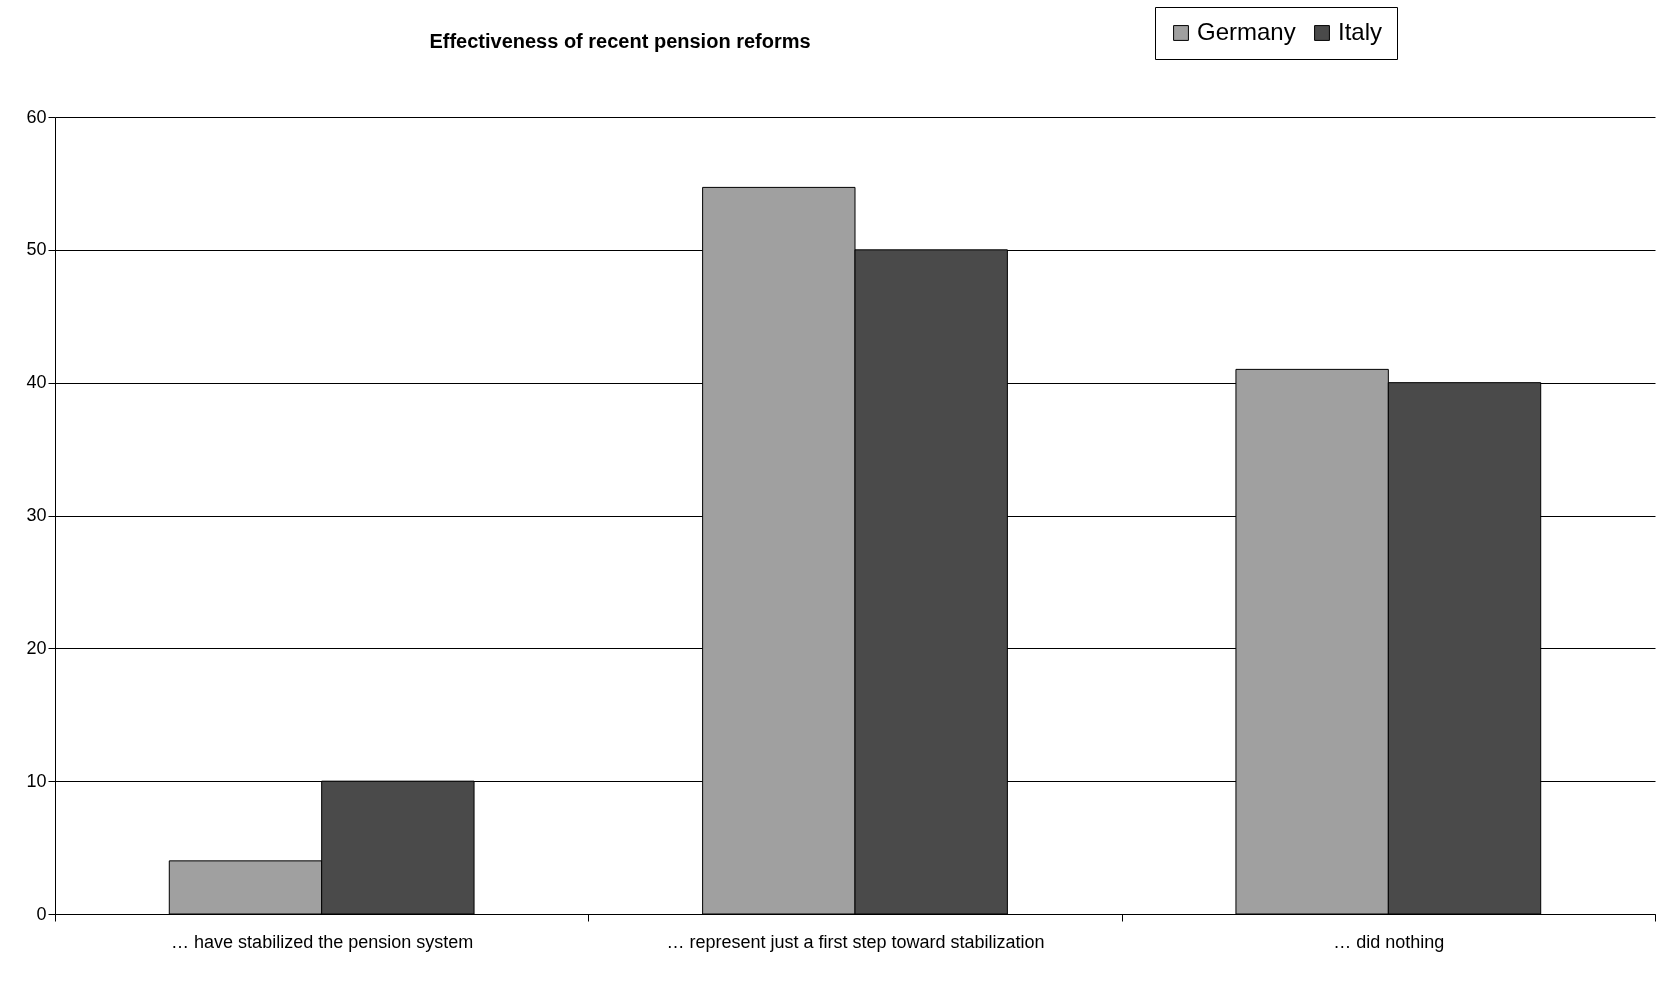 This screenshot has height=997, width=1663. What do you see at coordinates (36, 382) in the screenshot?
I see `y-tick-label: 40` at bounding box center [36, 382].